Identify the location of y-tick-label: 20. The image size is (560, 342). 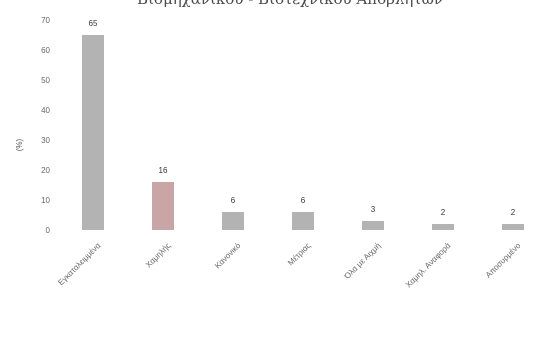
(45, 170).